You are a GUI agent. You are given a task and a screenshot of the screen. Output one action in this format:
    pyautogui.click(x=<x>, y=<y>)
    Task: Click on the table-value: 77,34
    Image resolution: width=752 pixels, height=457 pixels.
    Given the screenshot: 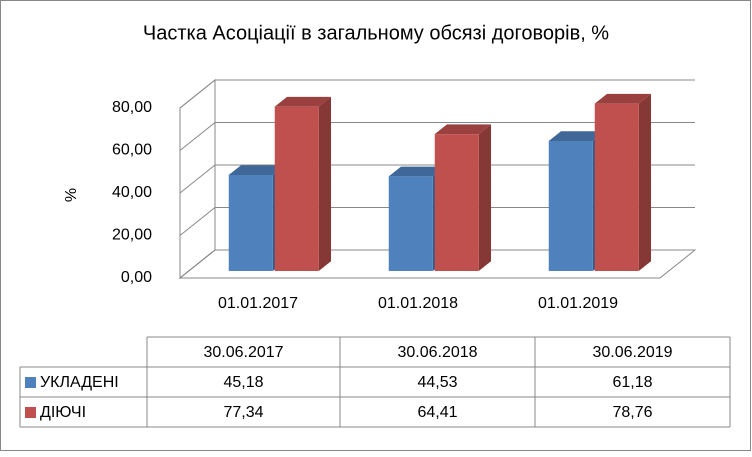 What is the action you would take?
    pyautogui.click(x=243, y=412)
    